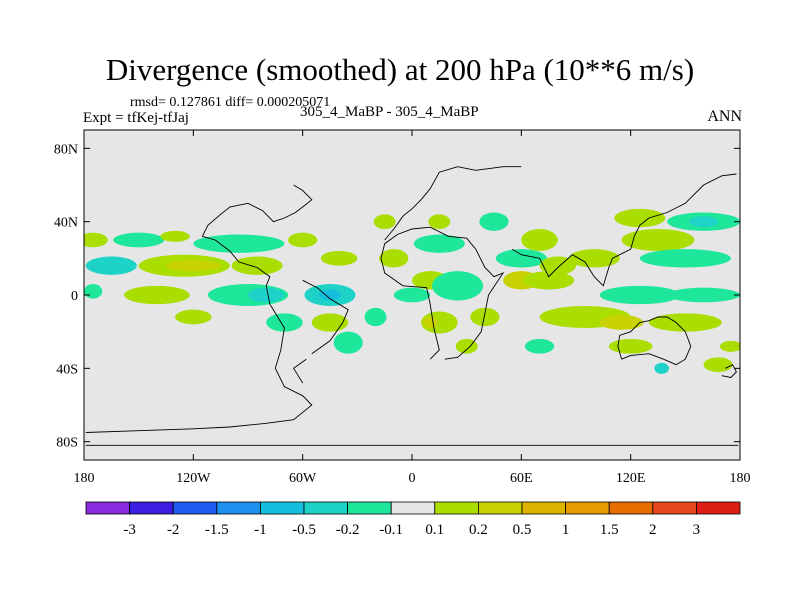 This screenshot has width=800, height=600. Describe the element at coordinates (724, 116) in the screenshot. I see `season-label: ANN` at that location.